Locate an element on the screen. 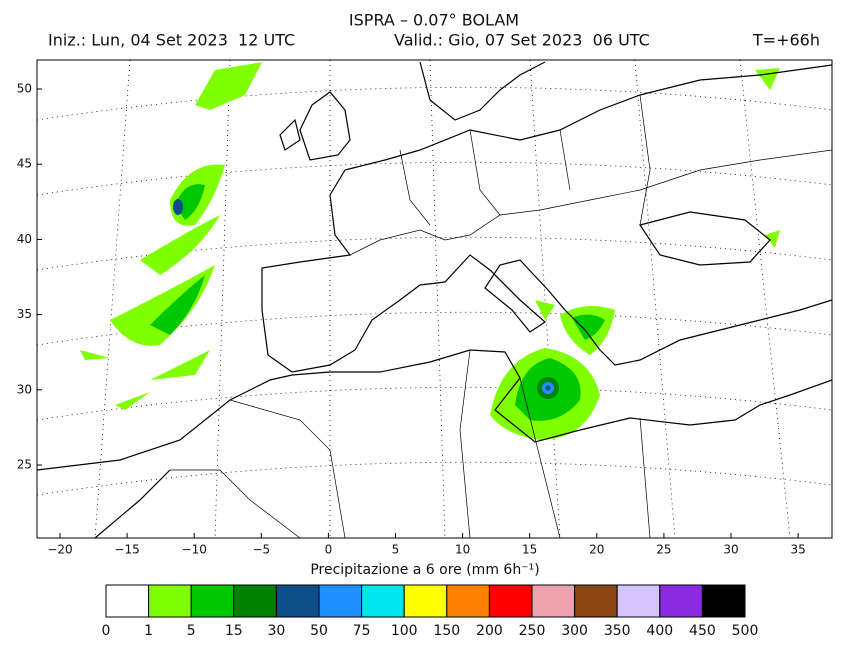  init-time: Iniz.: Lun, 04 Set 2023 12 UTC is located at coordinates (171, 40).